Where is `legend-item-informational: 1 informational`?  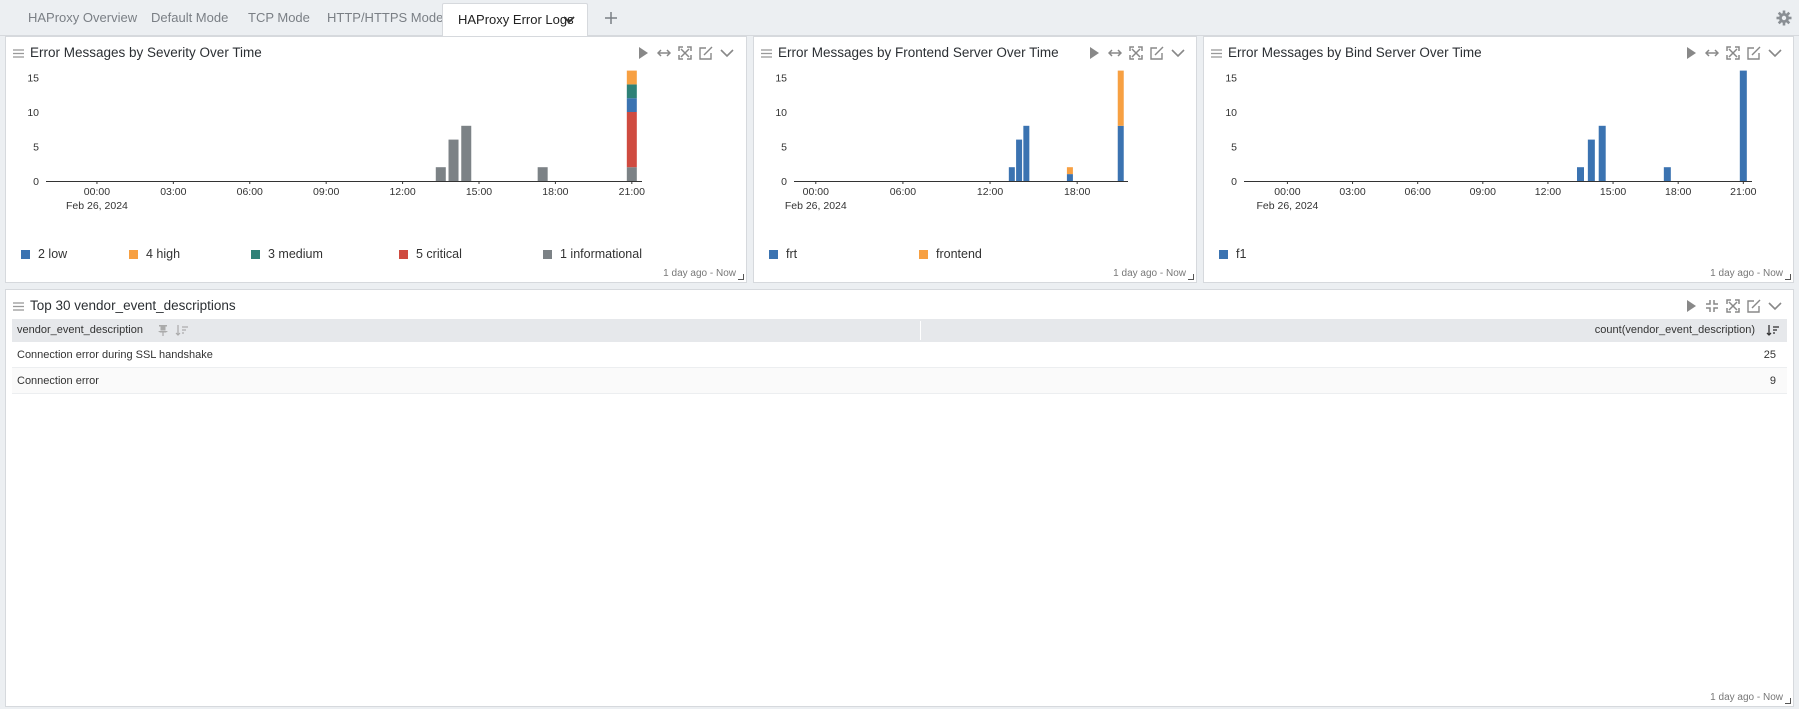
legend-item-informational: 1 informational is located at coordinates (592, 254).